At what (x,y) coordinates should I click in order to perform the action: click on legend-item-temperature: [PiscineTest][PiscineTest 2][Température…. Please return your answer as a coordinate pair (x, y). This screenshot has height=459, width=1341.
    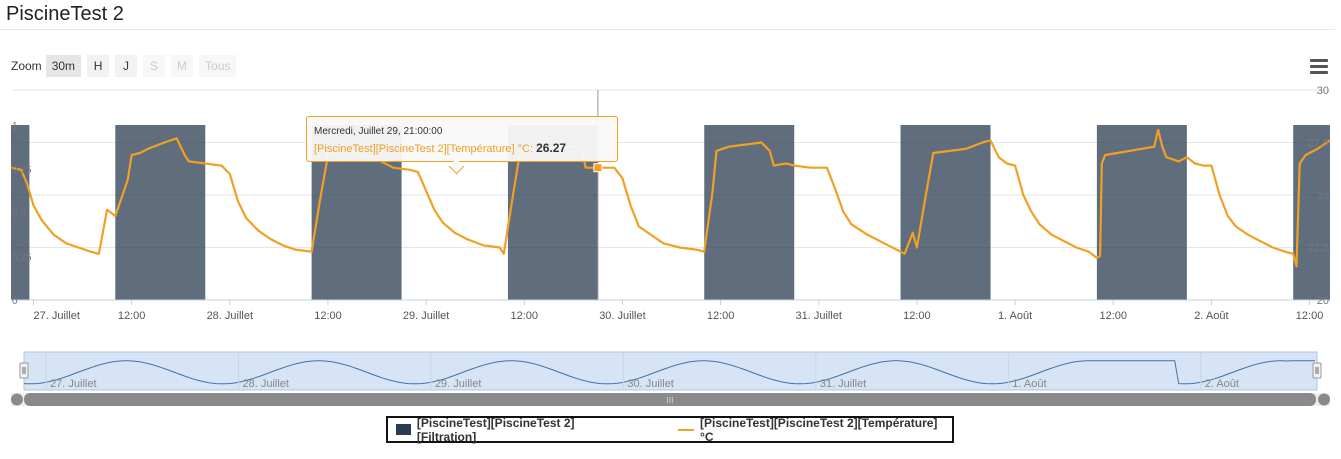
    Looking at the image, I should click on (796, 430).